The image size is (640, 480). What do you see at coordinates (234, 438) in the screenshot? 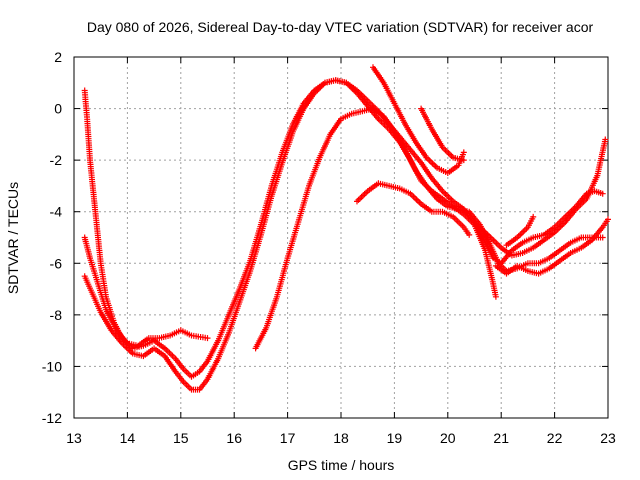
I see `x-tick-label: 16` at bounding box center [234, 438].